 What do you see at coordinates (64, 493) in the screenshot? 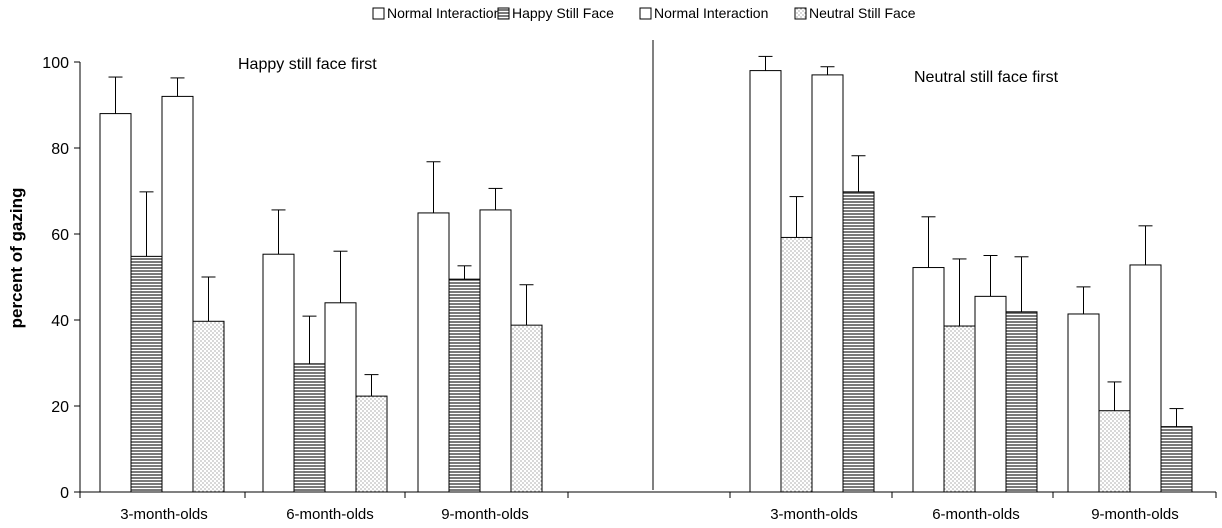
I see `y-tick-label: 0` at bounding box center [64, 493].